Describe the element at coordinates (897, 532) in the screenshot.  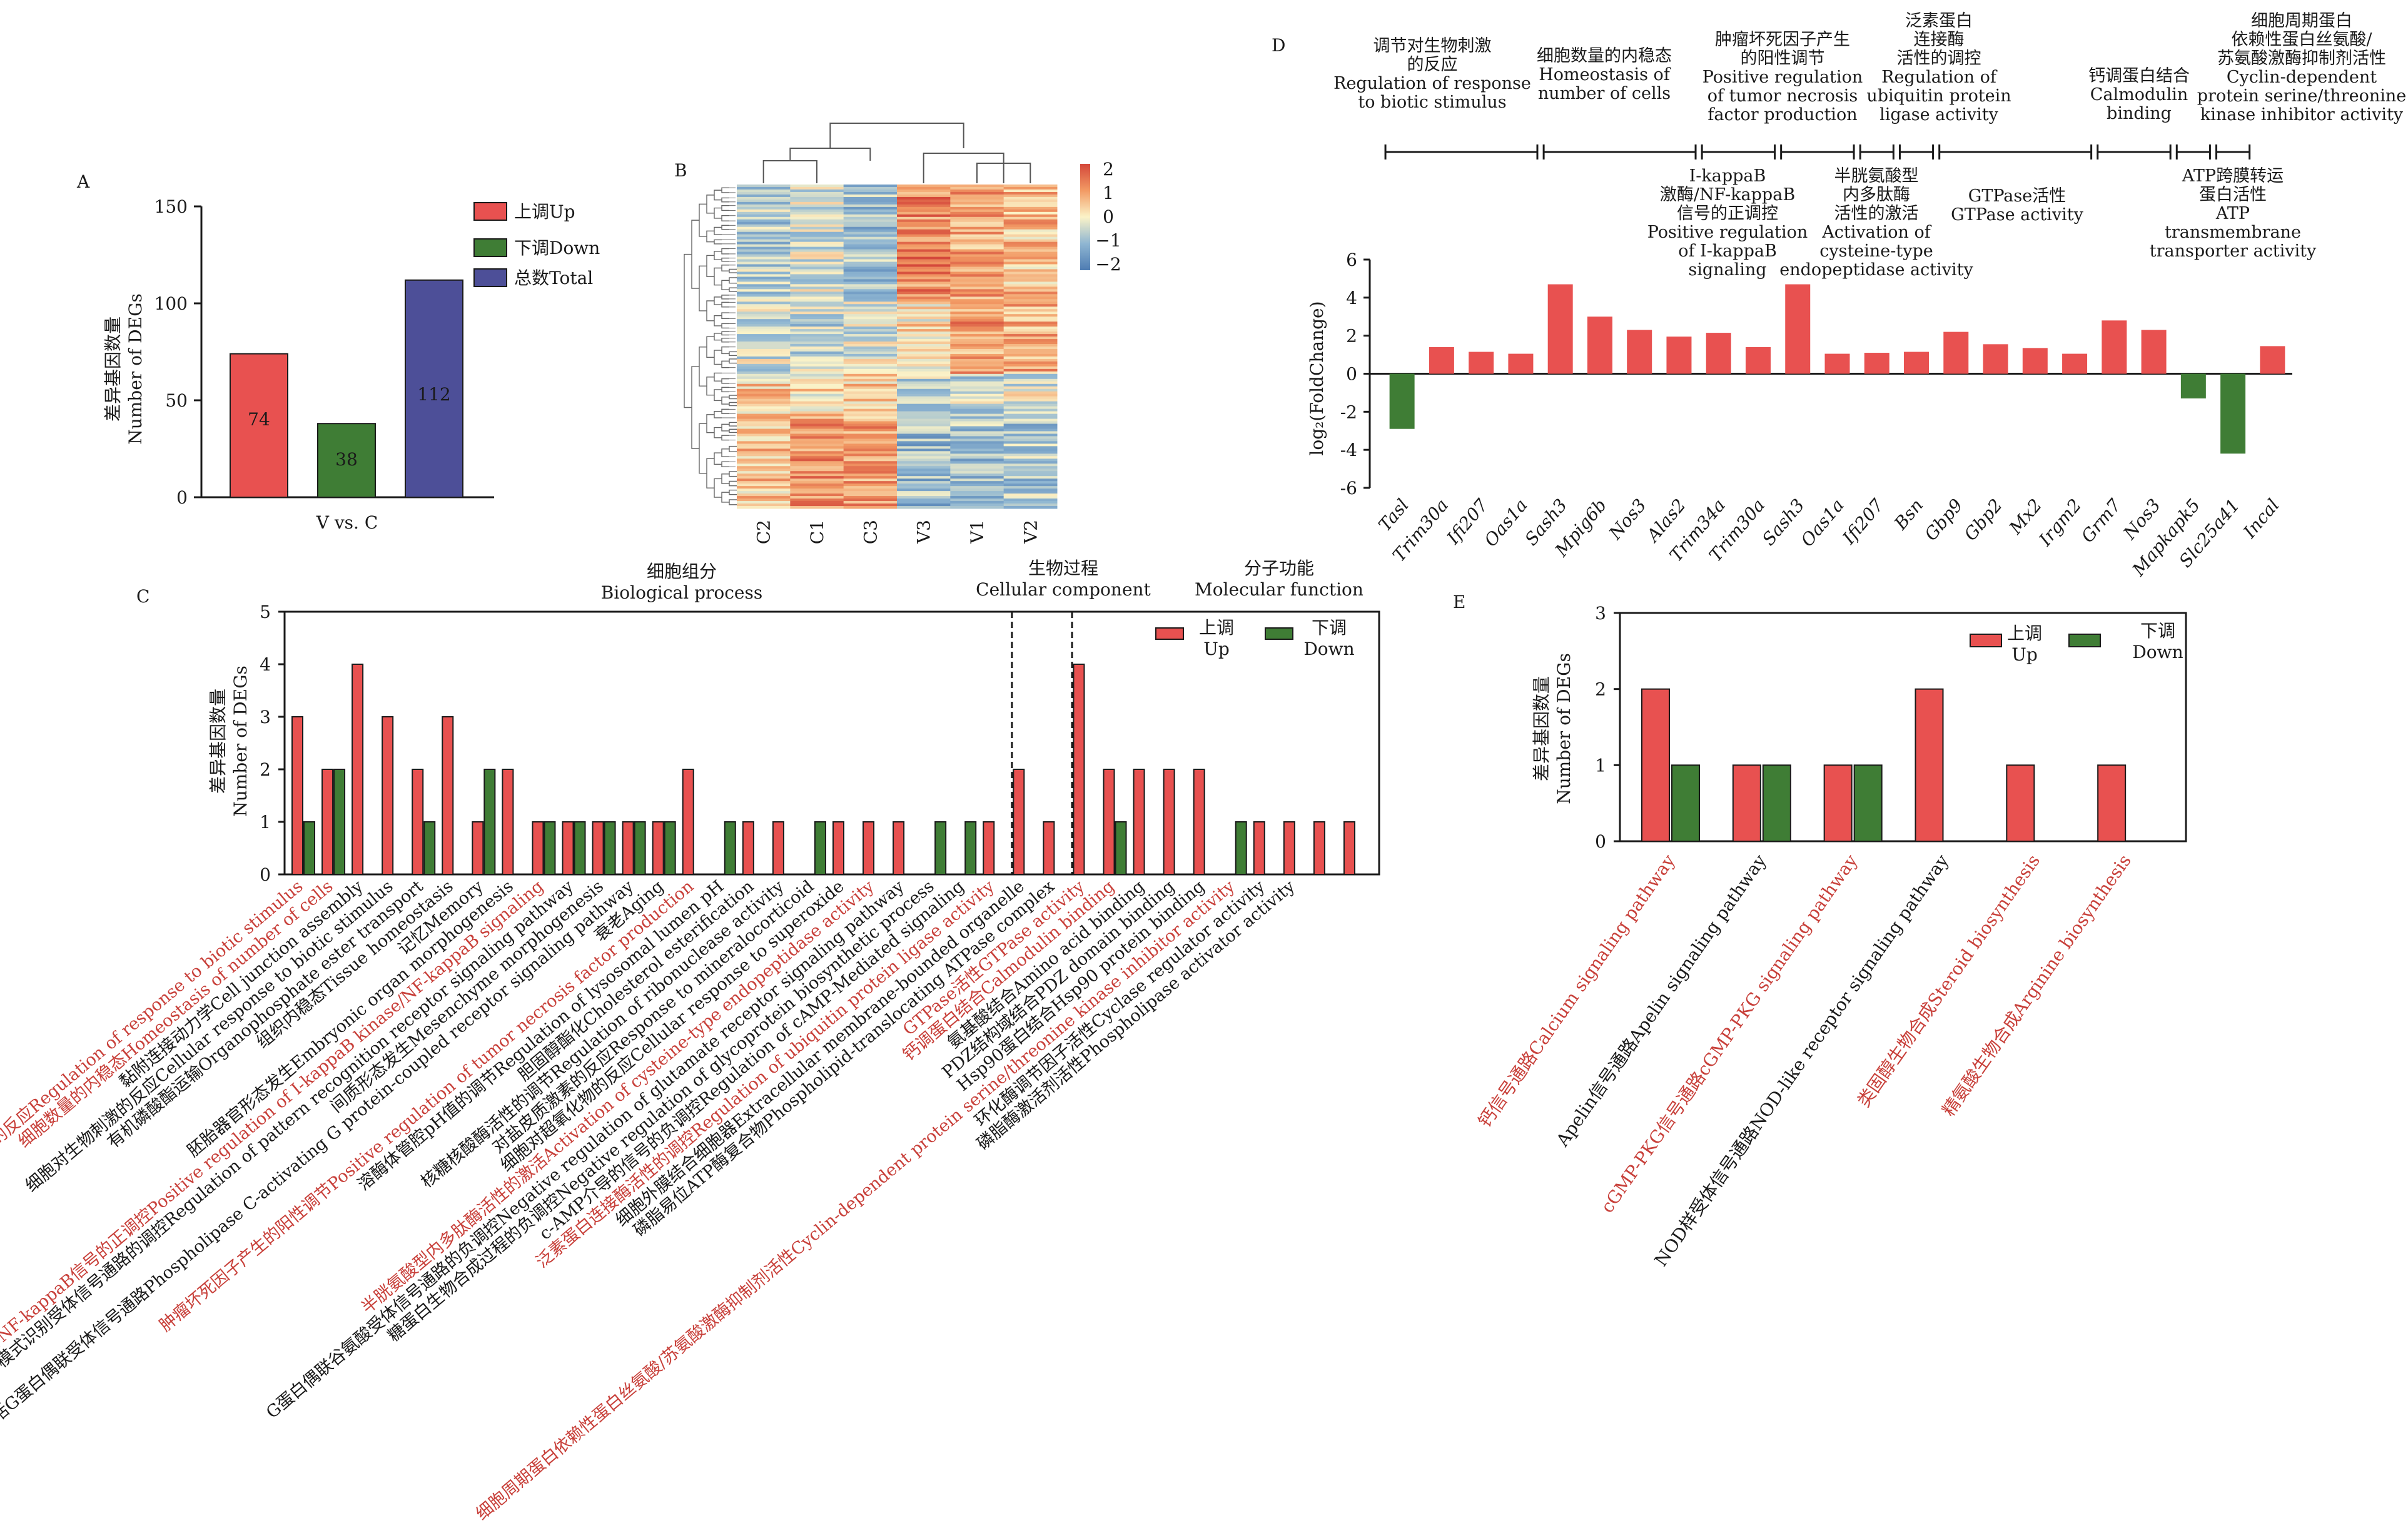
I see `panel-b-column-labels: C2 C1 C3 V3 V1 V2` at that location.